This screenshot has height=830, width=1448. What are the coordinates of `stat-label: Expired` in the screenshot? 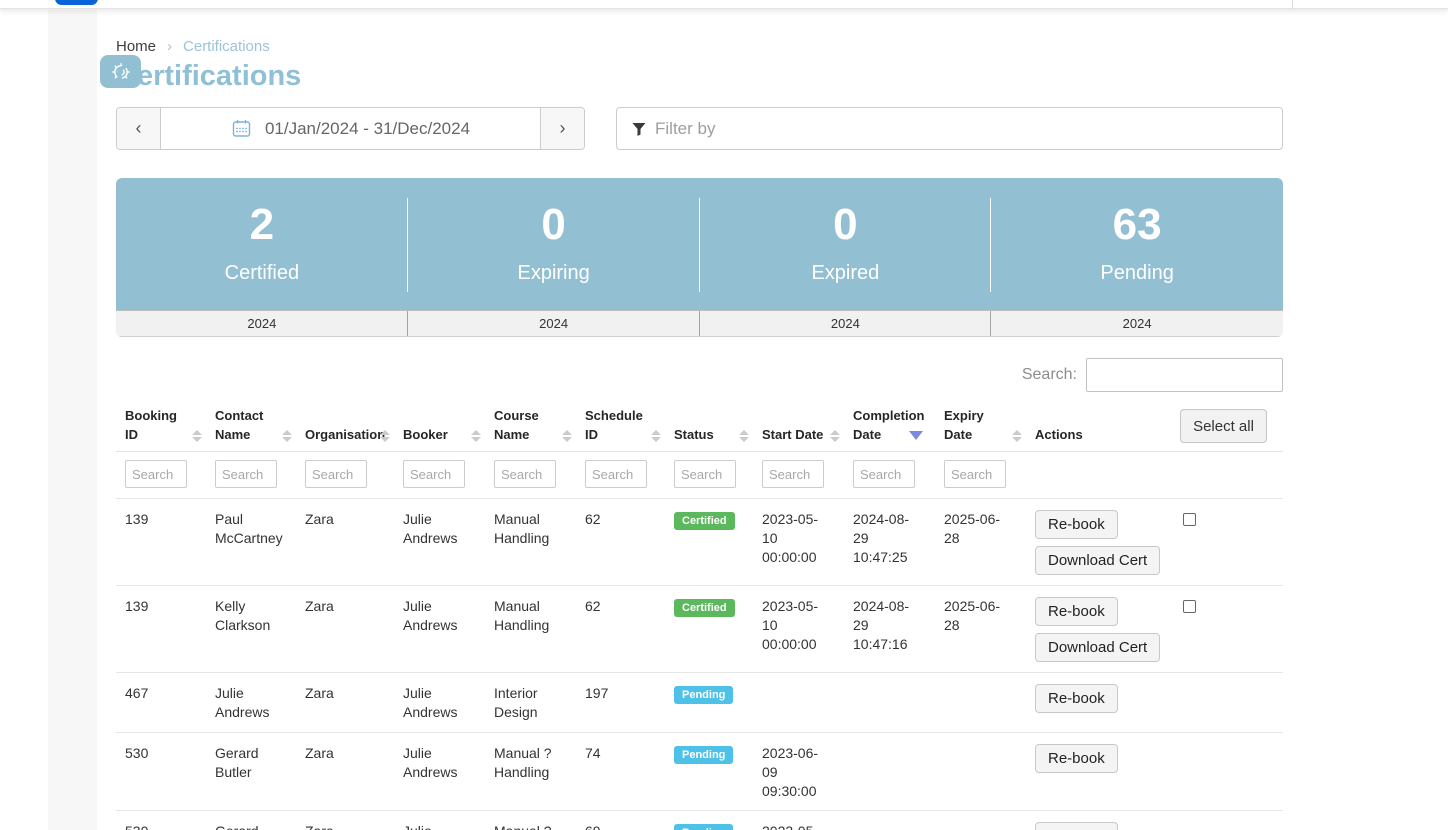 It's located at (845, 273).